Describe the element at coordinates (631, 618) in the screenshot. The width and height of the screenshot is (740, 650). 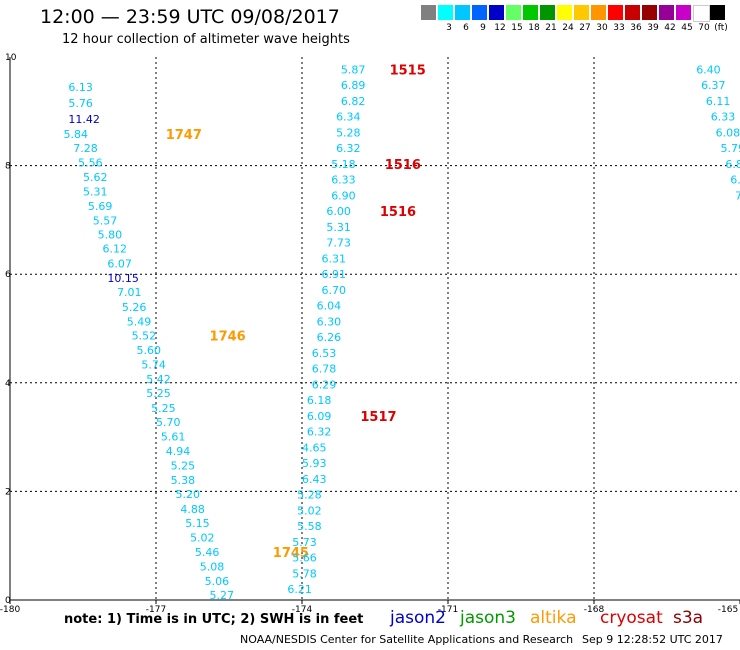
I see `legend-cryosat: cryosat` at that location.